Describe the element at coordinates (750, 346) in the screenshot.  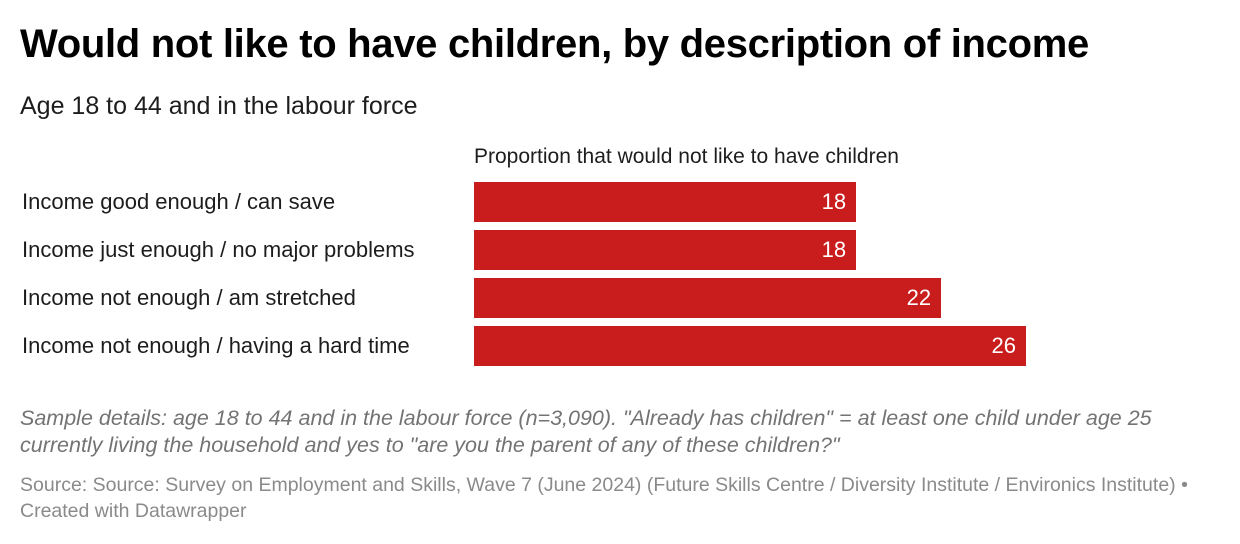
I see `bar: 26` at that location.